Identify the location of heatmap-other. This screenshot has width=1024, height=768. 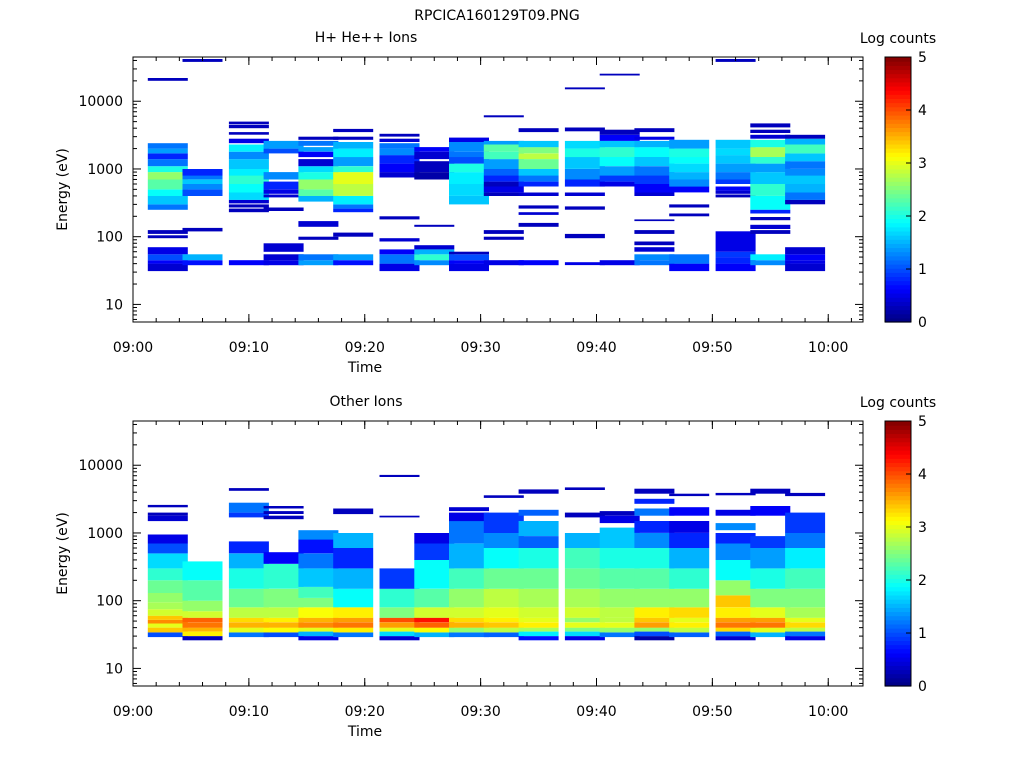
(486, 557).